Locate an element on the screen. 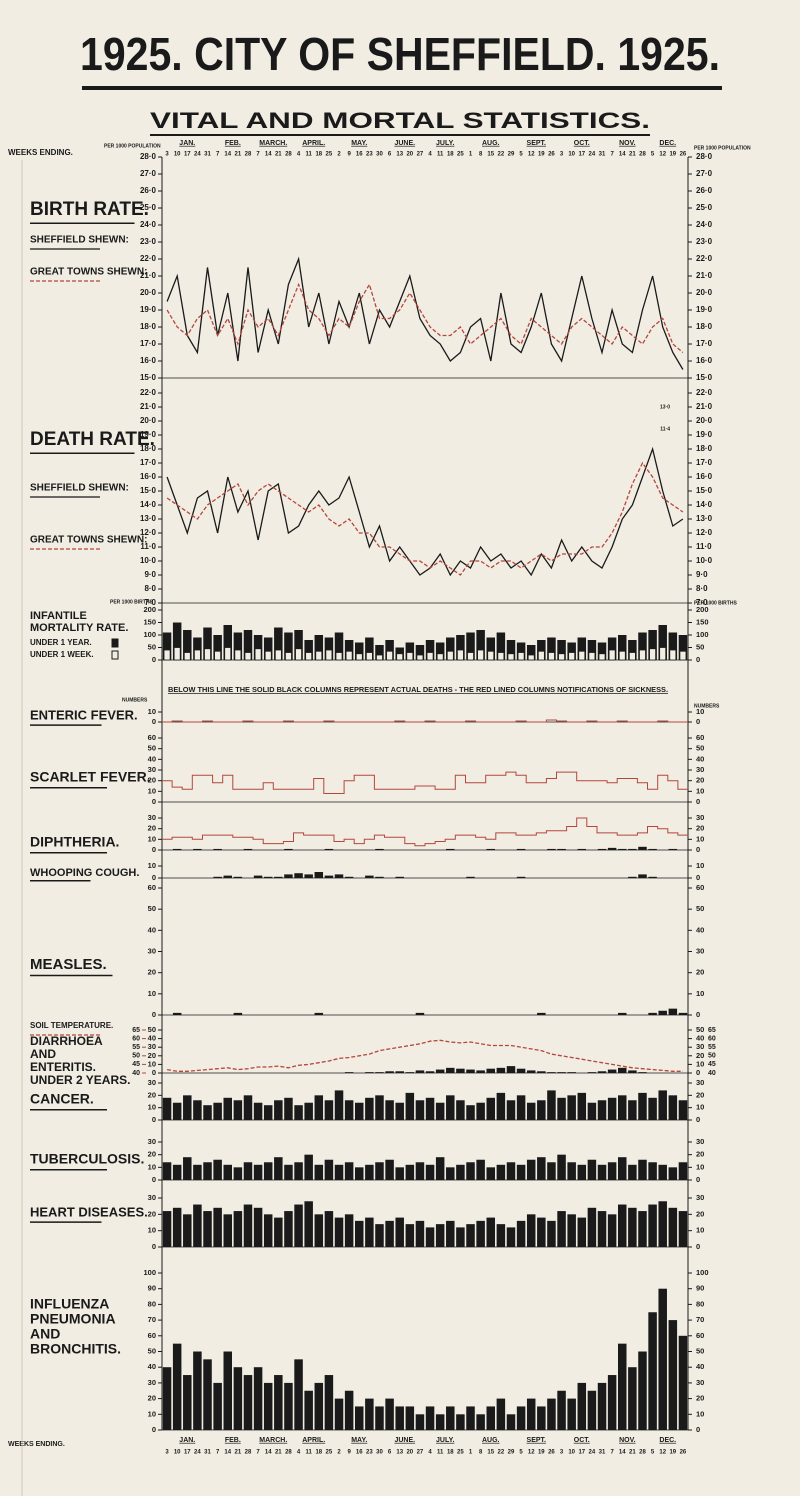 The width and height of the screenshot is (800, 1496). y-tick-label-right: 30 is located at coordinates (700, 1141).